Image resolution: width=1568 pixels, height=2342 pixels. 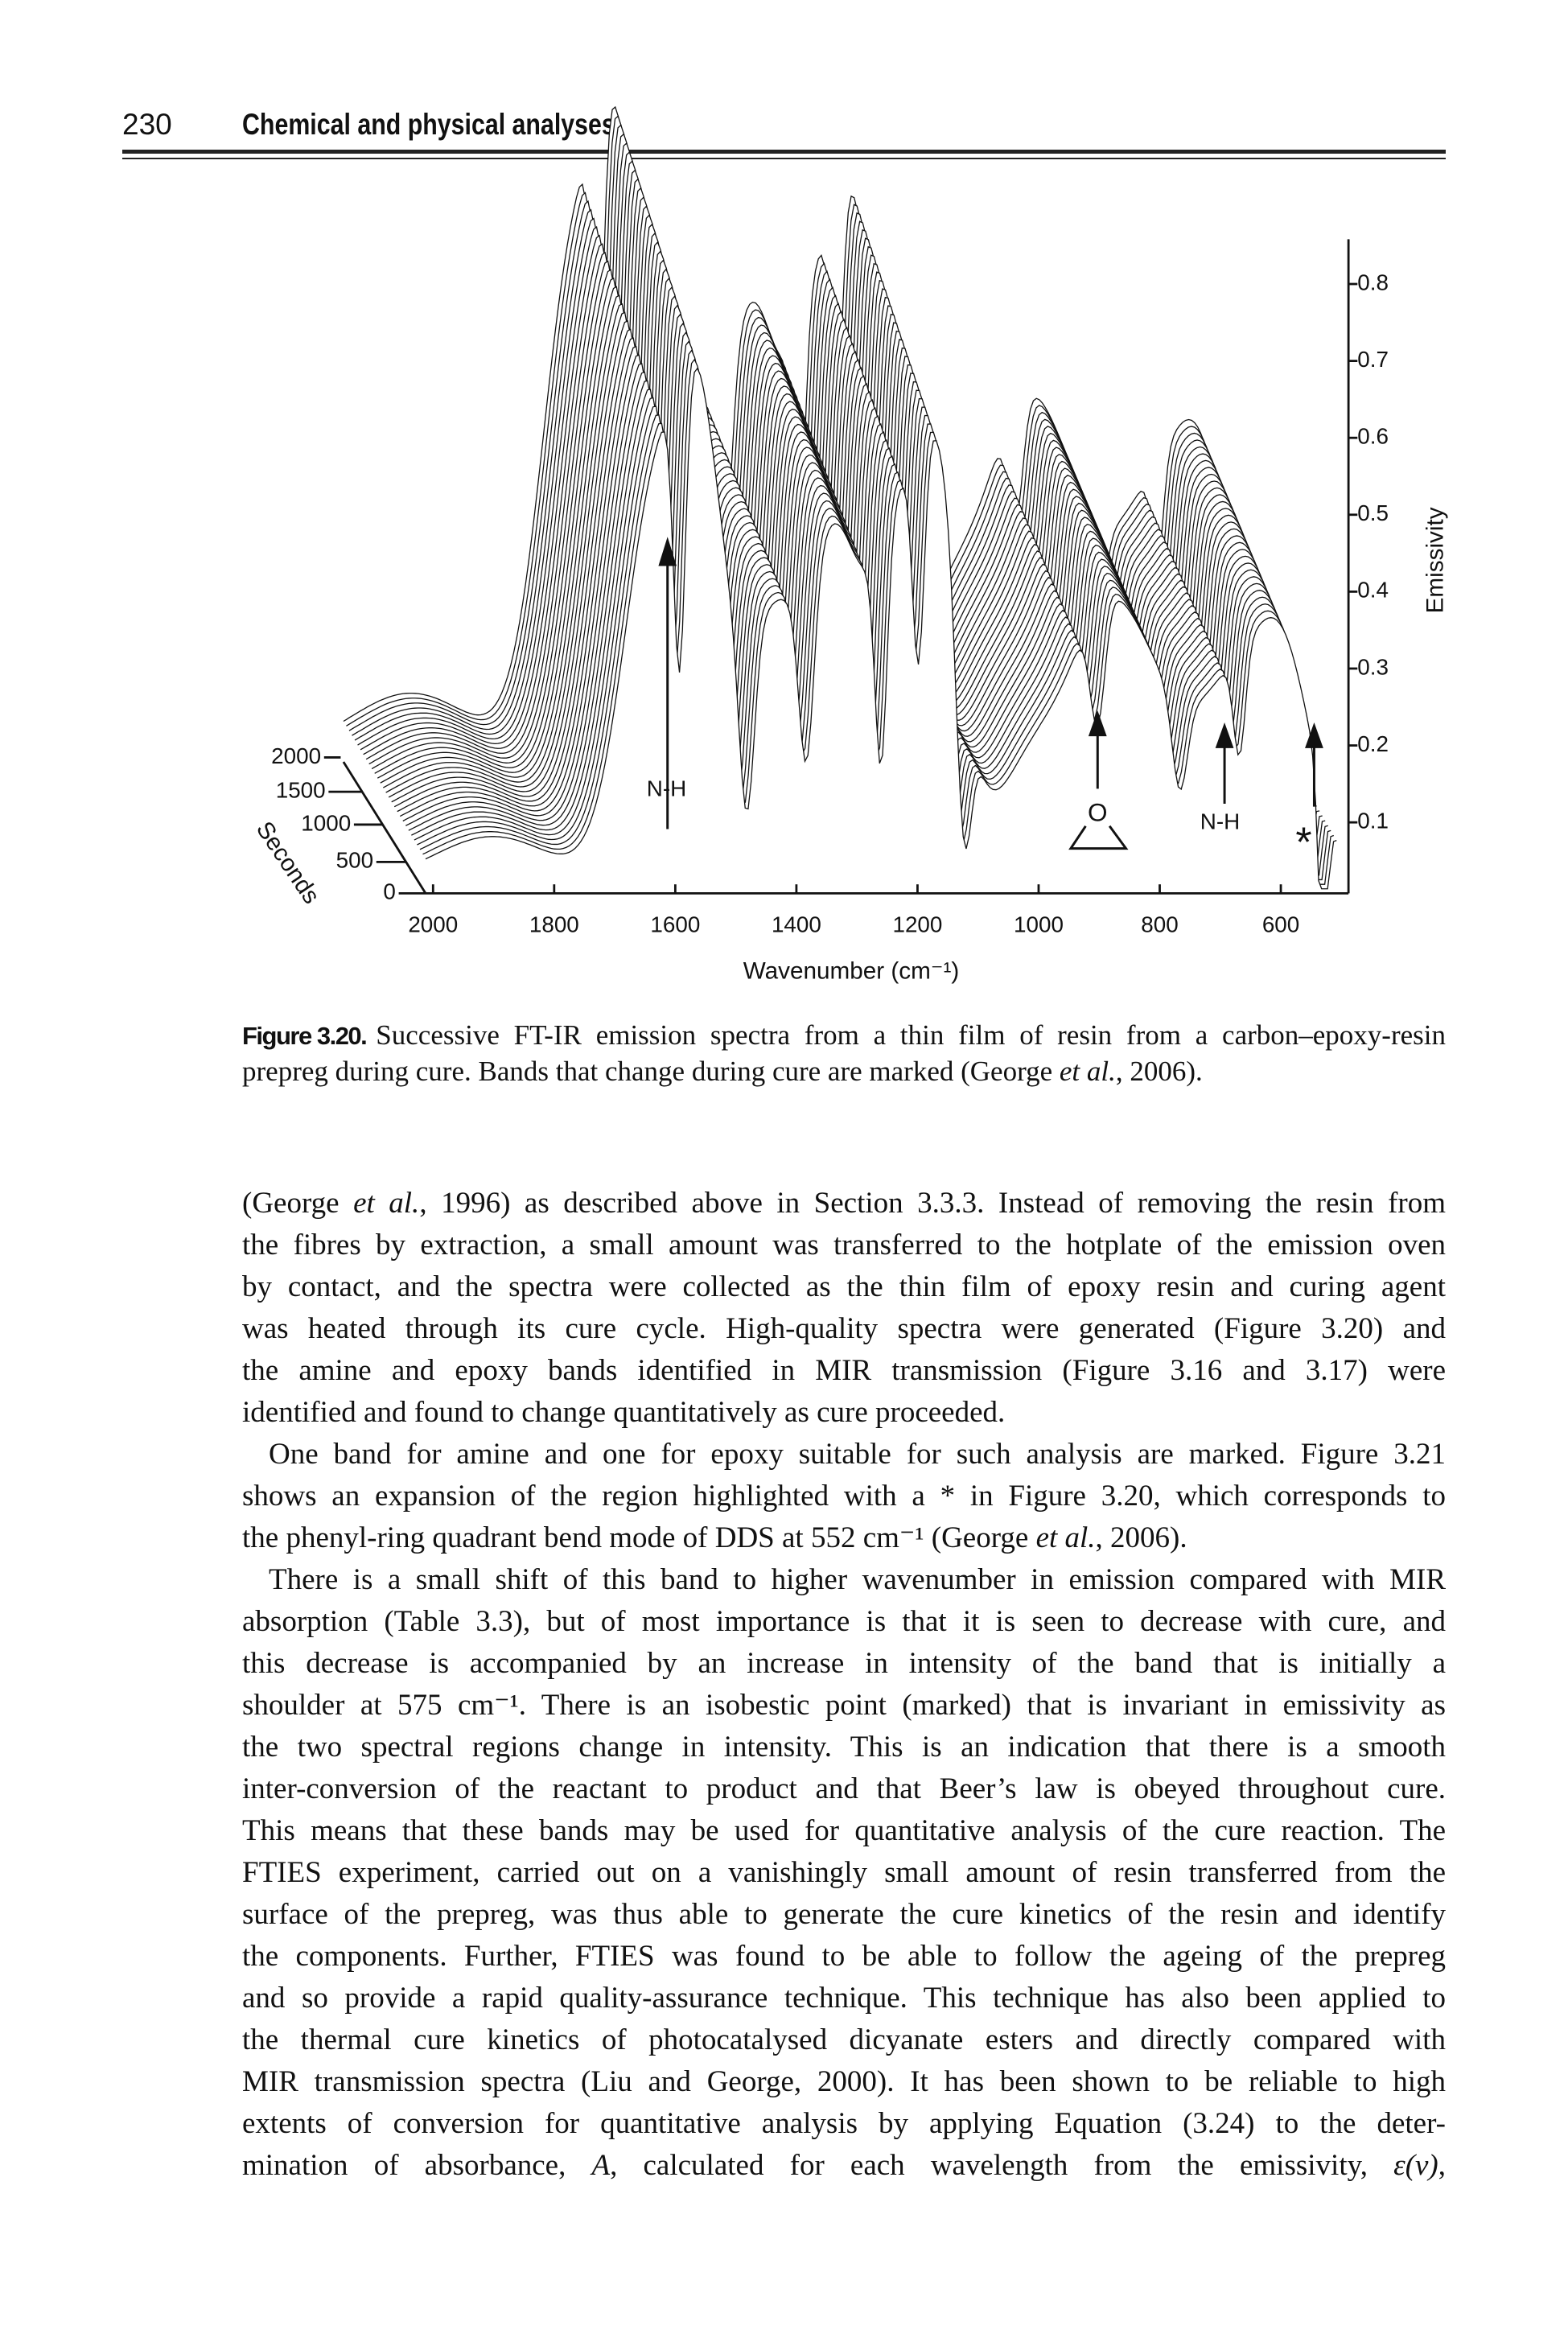 What do you see at coordinates (1373, 282) in the screenshot?
I see `y-tick-label: 0.8` at bounding box center [1373, 282].